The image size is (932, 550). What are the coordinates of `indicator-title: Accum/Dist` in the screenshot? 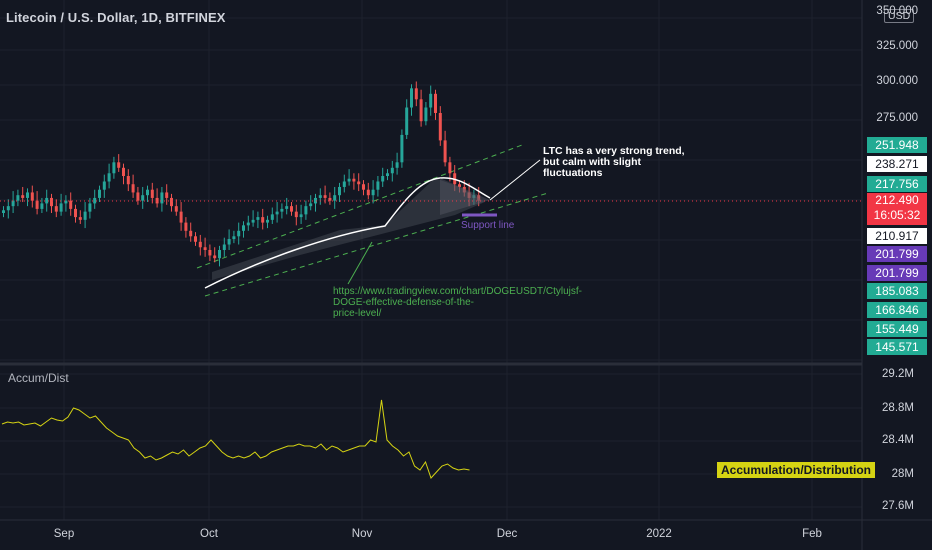 It's located at (38, 378).